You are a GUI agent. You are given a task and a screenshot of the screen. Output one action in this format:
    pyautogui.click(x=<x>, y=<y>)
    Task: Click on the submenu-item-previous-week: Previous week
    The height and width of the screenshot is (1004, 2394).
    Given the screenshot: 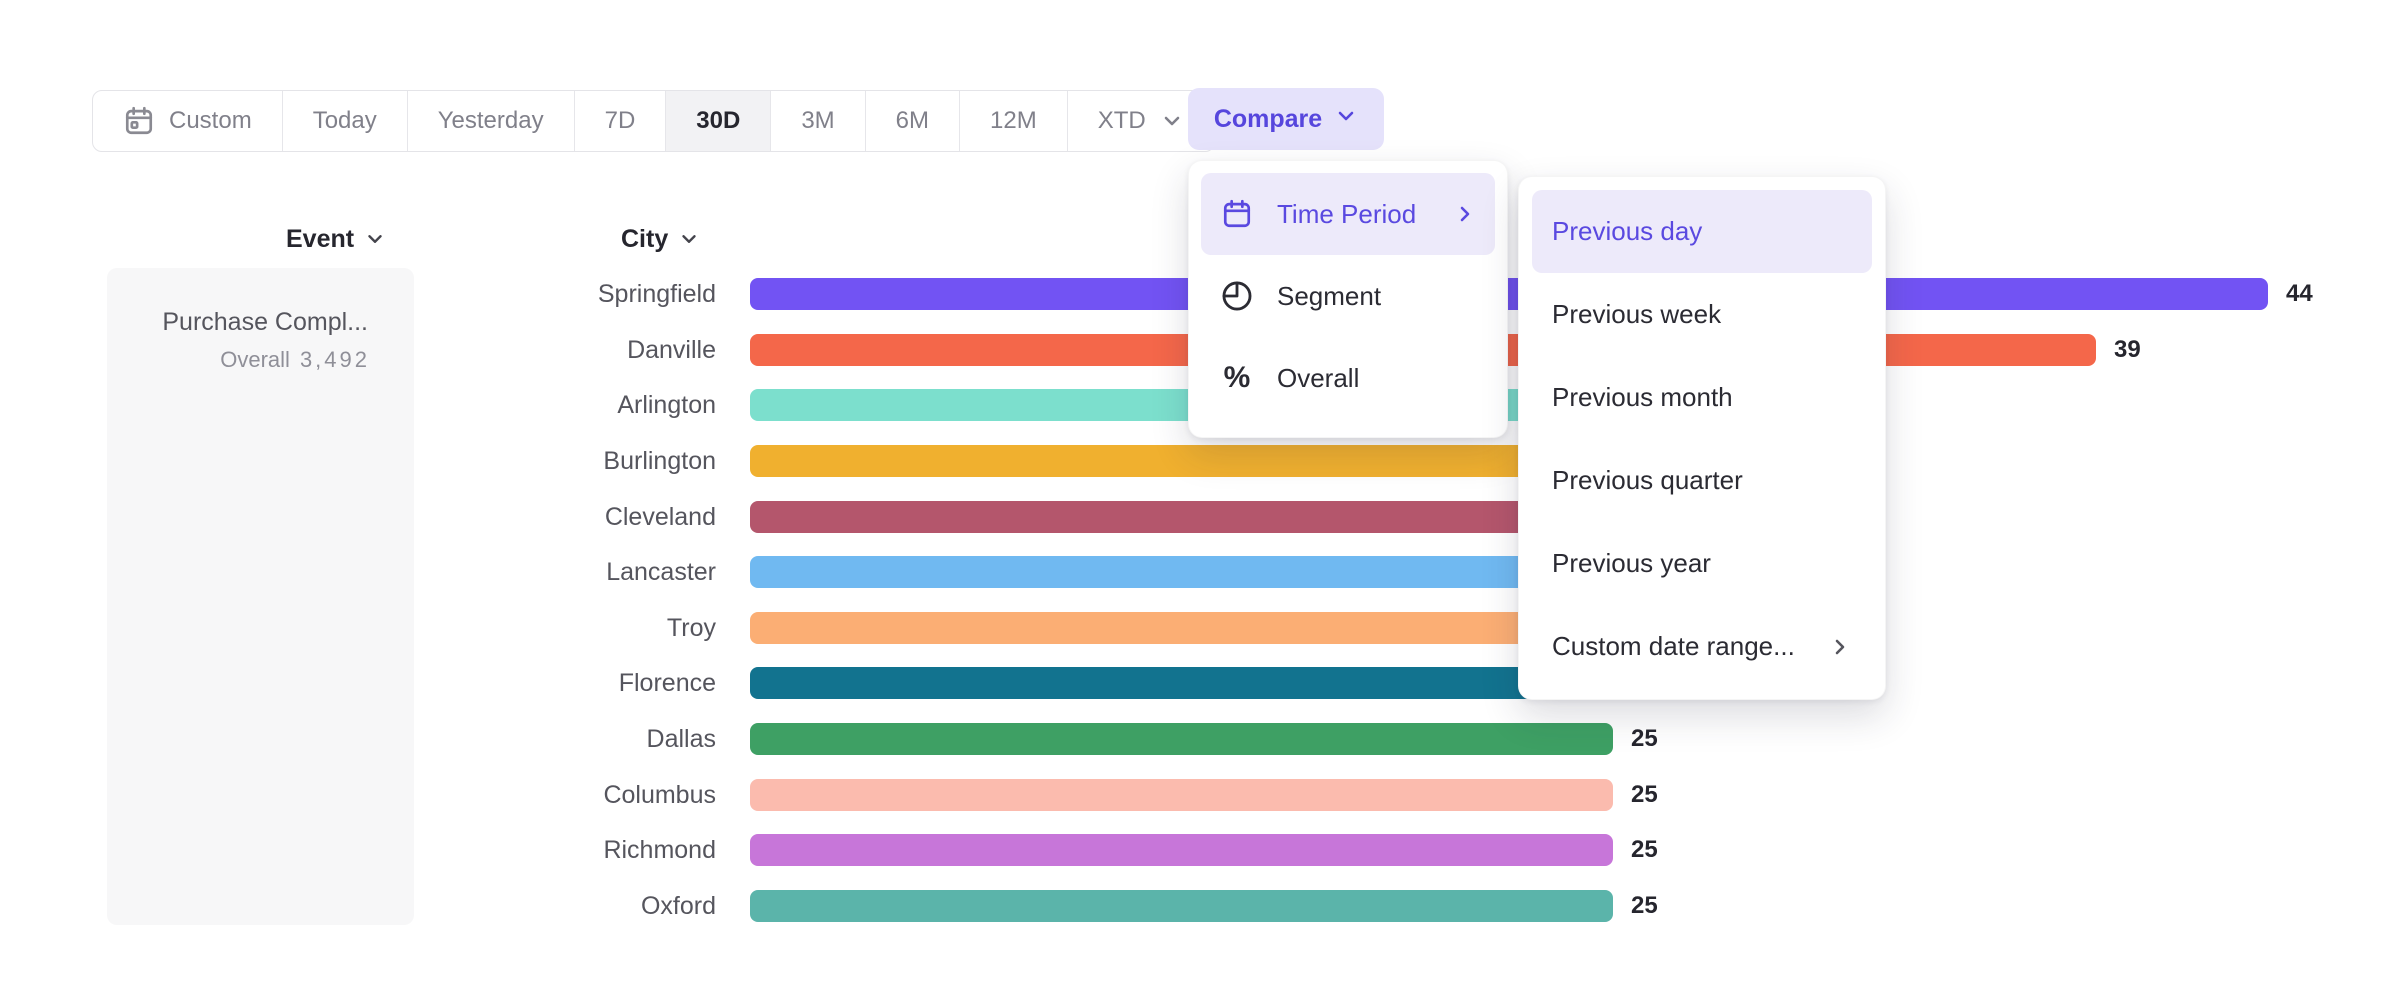 What is the action you would take?
    pyautogui.click(x=1702, y=314)
    